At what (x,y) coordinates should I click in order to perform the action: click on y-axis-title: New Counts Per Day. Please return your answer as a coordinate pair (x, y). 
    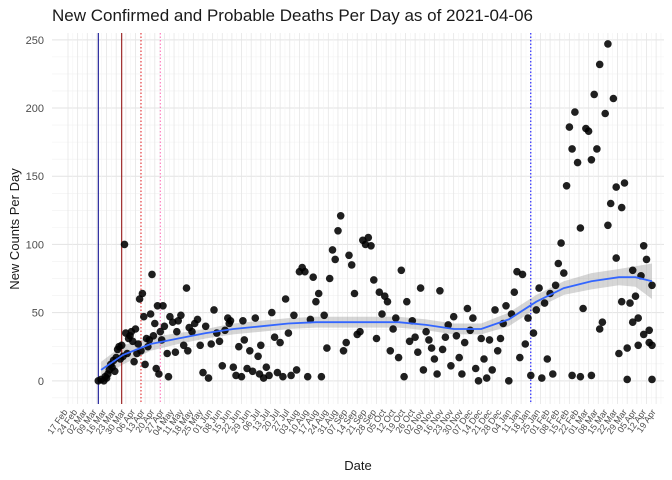
    Looking at the image, I should click on (14, 229).